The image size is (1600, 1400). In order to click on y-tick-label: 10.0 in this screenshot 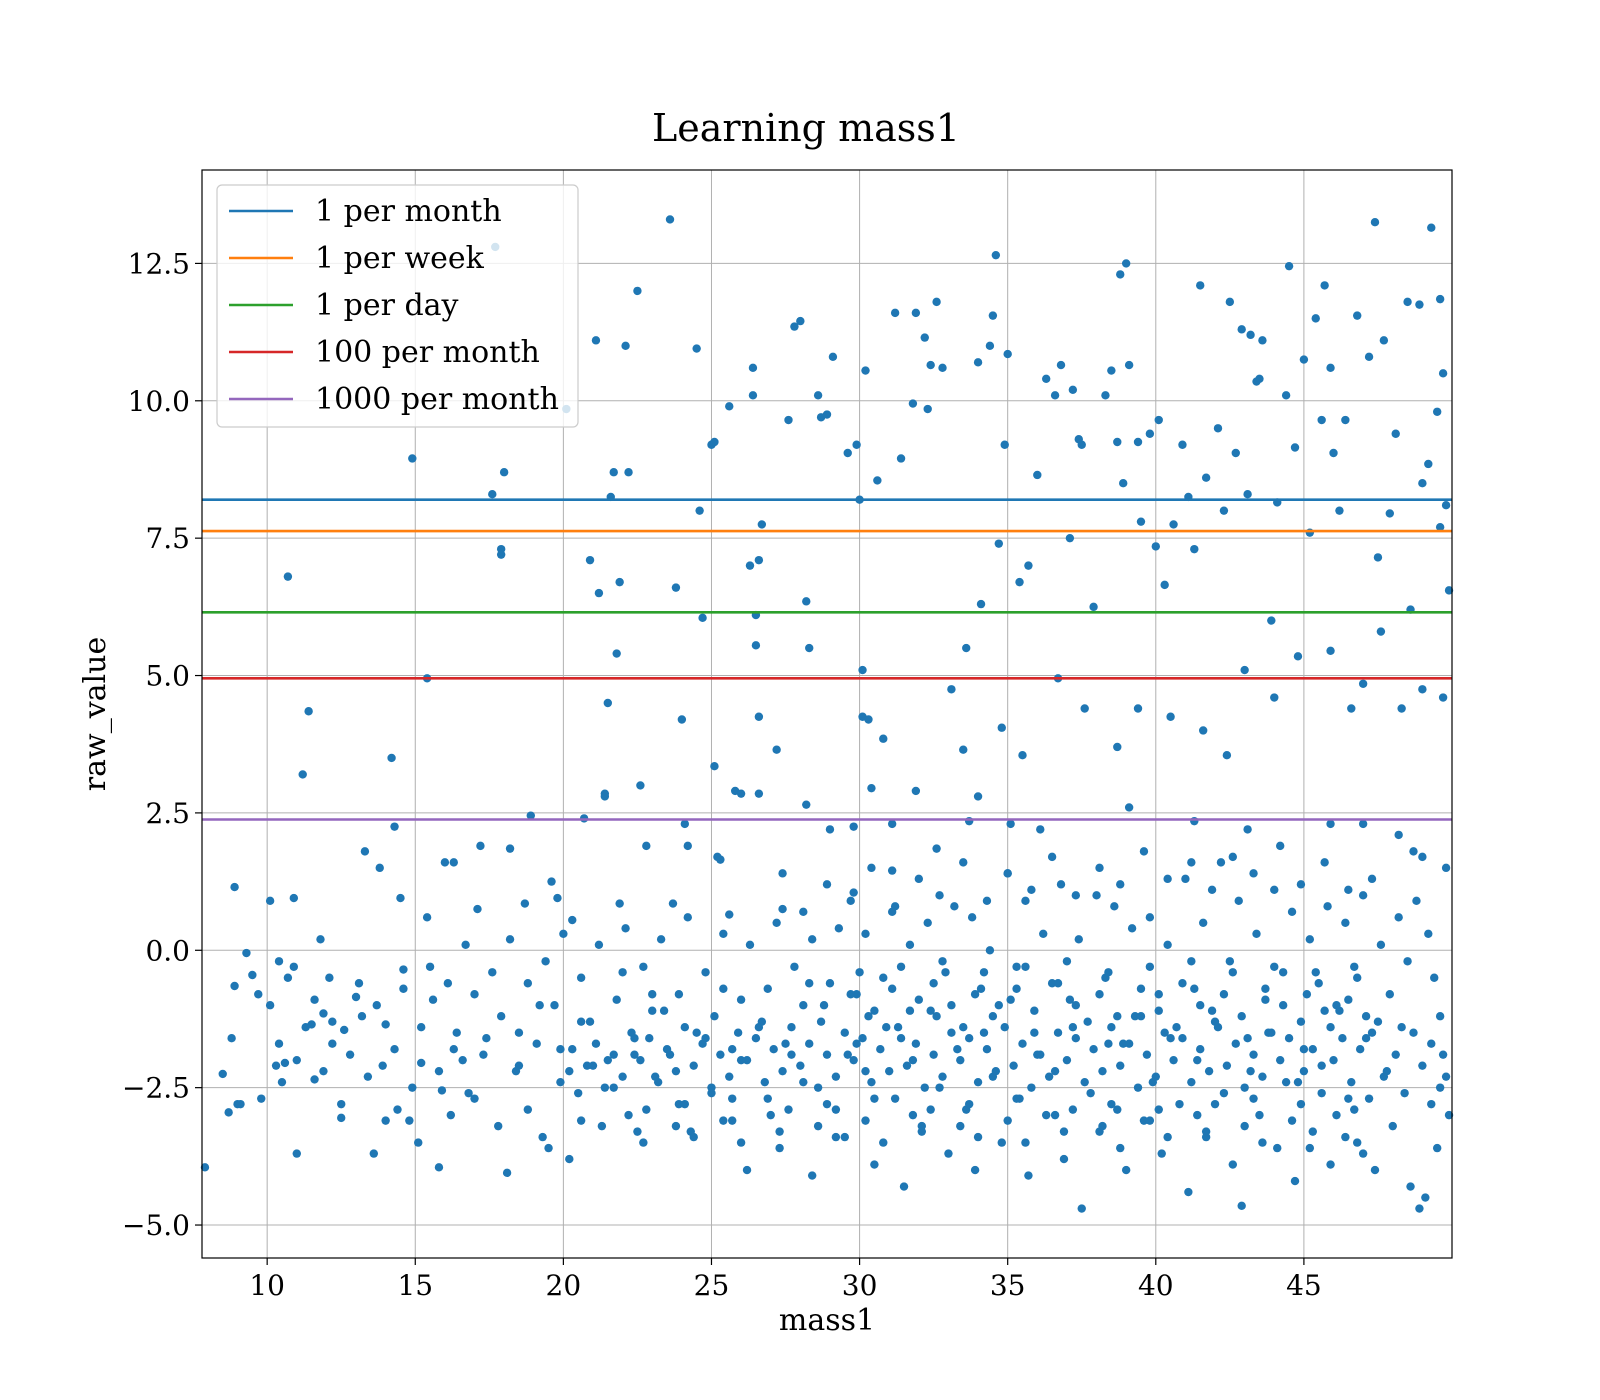, I will do `click(159, 401)`.